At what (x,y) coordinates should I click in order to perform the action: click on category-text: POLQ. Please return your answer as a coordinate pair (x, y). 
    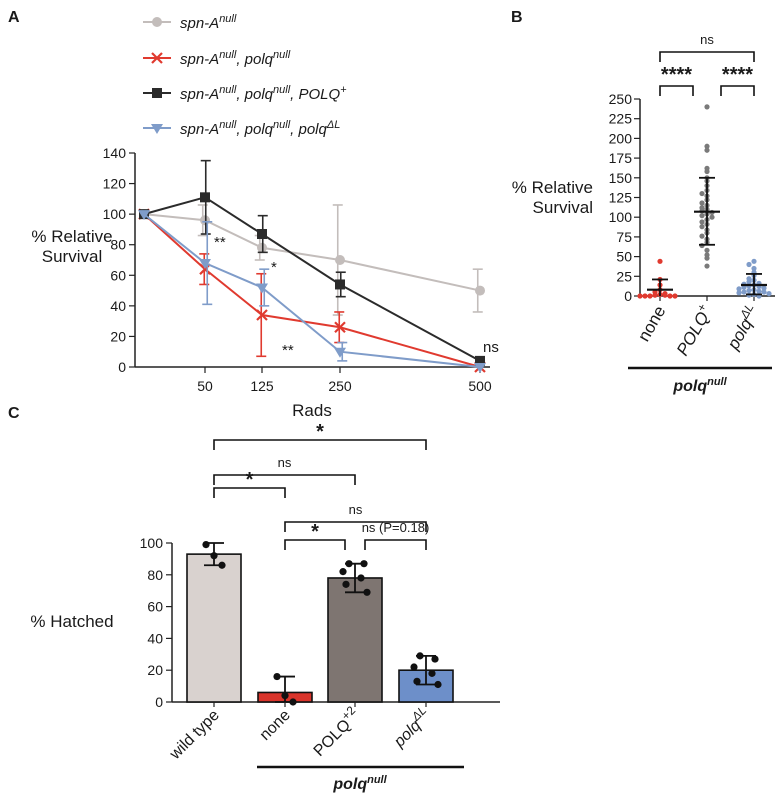
    Looking at the image, I should click on (693, 334).